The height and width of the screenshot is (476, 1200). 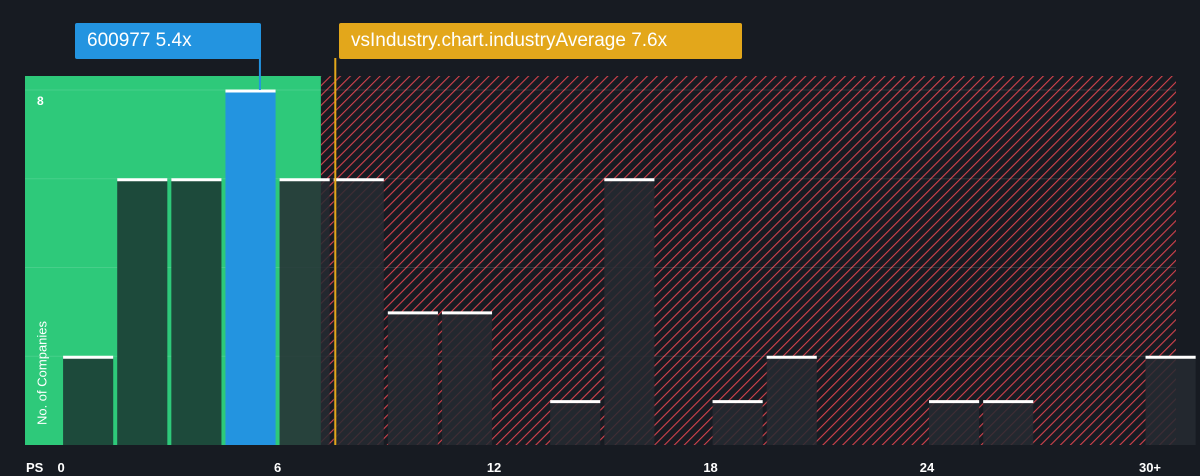 I want to click on y-tick-label: 8, so click(x=40, y=101).